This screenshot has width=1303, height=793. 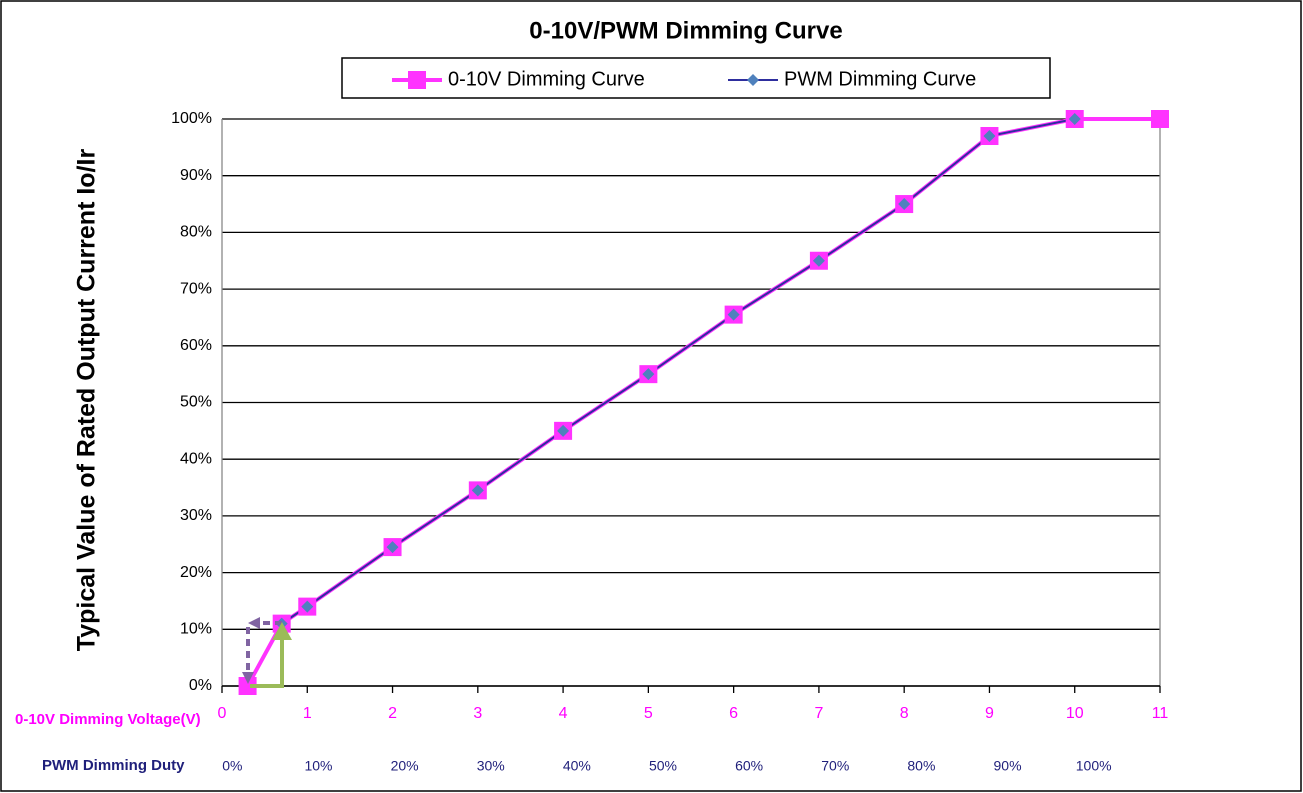 What do you see at coordinates (405, 766) in the screenshot?
I see `x2-tick-label: 20%` at bounding box center [405, 766].